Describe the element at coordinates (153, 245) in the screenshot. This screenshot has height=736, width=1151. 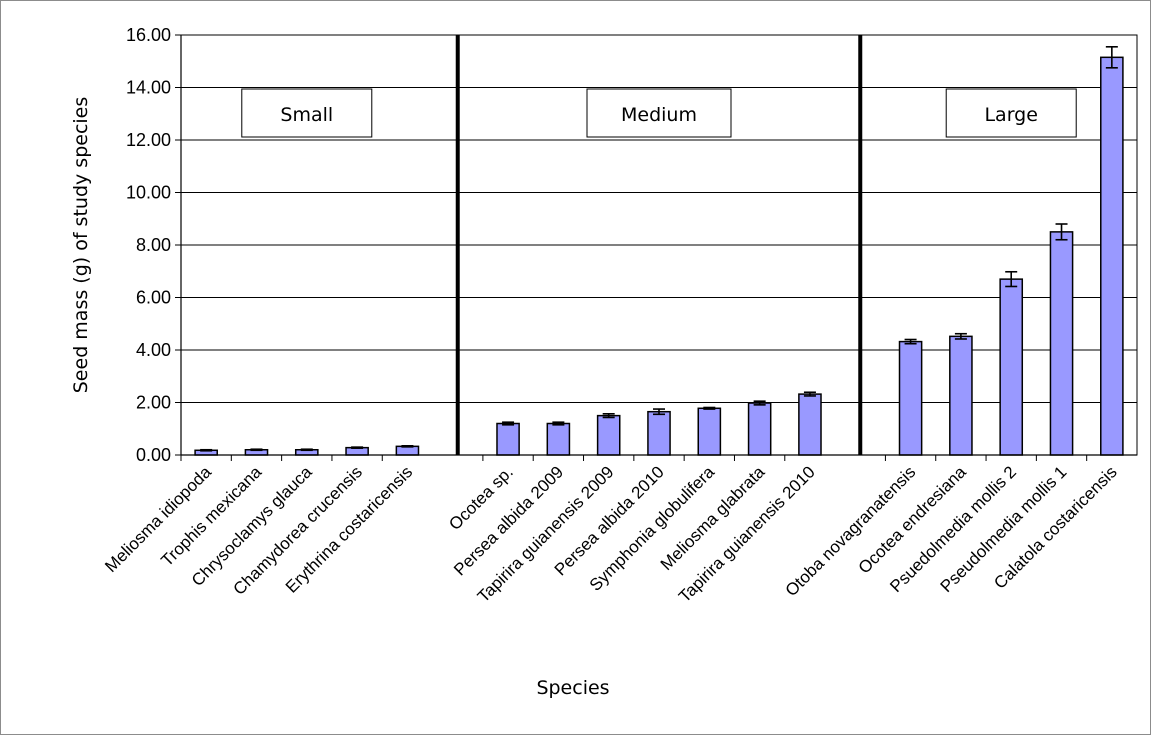
I see `y-tick-label: 8.00` at that location.